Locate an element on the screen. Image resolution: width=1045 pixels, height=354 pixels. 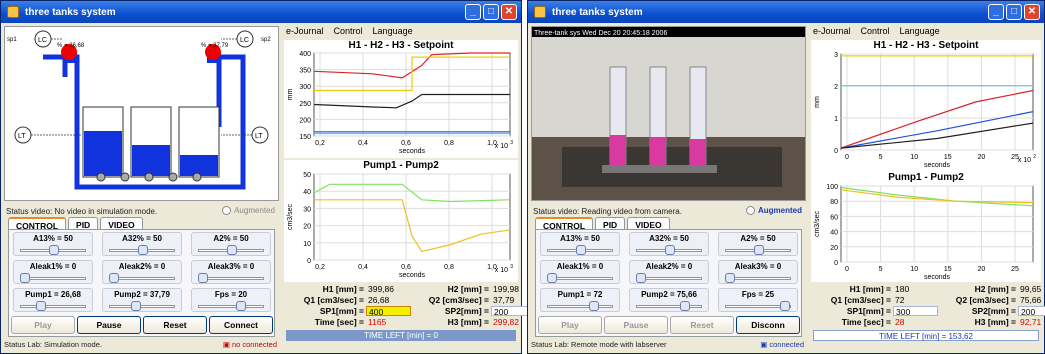
sp1-label: SP1[mm] = is located at coordinates (868, 311).